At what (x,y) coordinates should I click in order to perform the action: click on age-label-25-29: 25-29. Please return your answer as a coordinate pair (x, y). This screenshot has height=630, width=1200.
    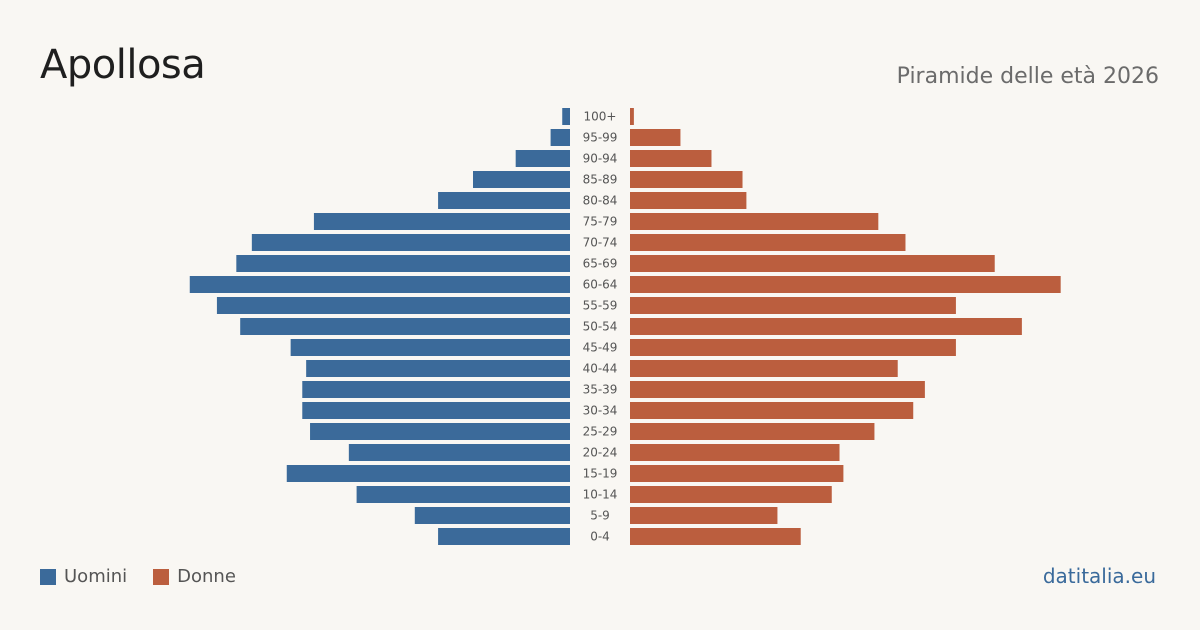
    Looking at the image, I should click on (600, 432).